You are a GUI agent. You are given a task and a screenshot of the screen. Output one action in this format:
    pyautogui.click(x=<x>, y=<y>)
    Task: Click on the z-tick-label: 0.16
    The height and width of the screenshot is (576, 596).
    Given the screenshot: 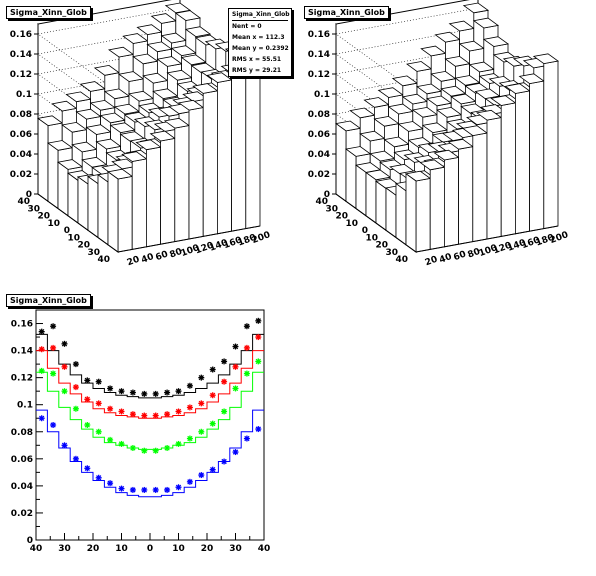 What is the action you would take?
    pyautogui.click(x=319, y=35)
    